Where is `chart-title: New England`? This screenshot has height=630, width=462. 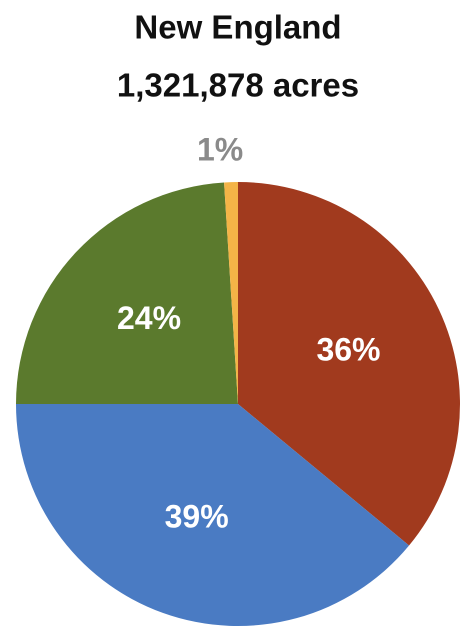
chart-title: New England is located at coordinates (237, 27).